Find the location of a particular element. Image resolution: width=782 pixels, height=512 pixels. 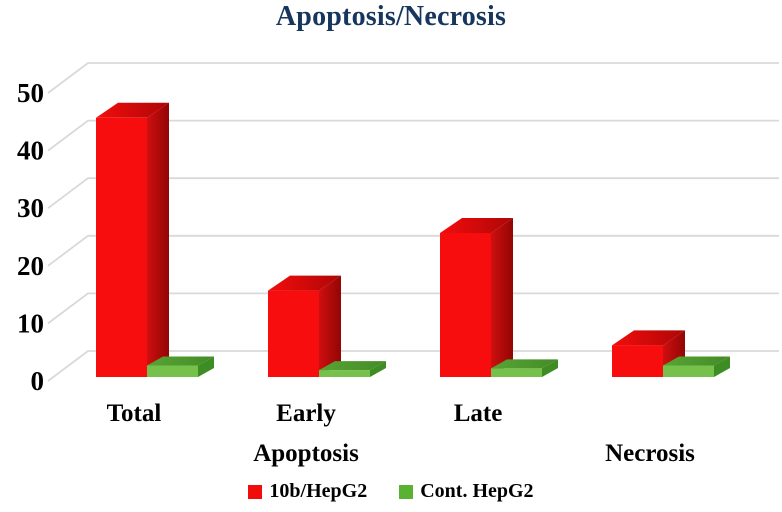

bar-cont-hepg2-total is located at coordinates (172, 371).